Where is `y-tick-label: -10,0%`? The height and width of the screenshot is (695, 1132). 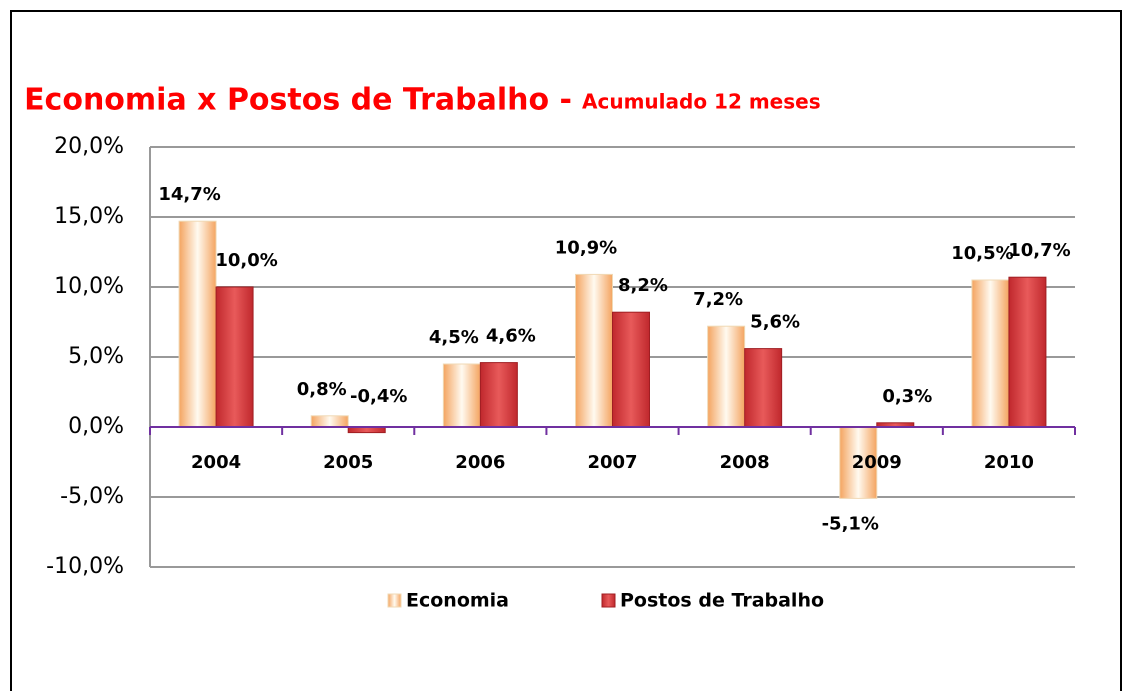 y-tick-label: -10,0% is located at coordinates (85, 566).